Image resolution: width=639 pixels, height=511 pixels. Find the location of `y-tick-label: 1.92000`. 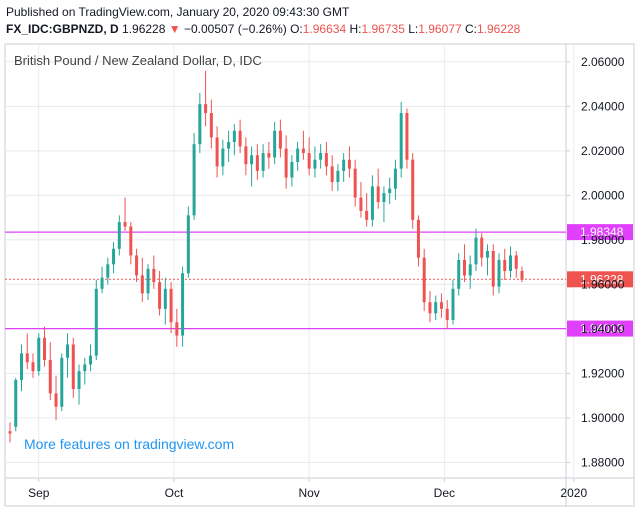

y-tick-label: 1.92000 is located at coordinates (603, 373).